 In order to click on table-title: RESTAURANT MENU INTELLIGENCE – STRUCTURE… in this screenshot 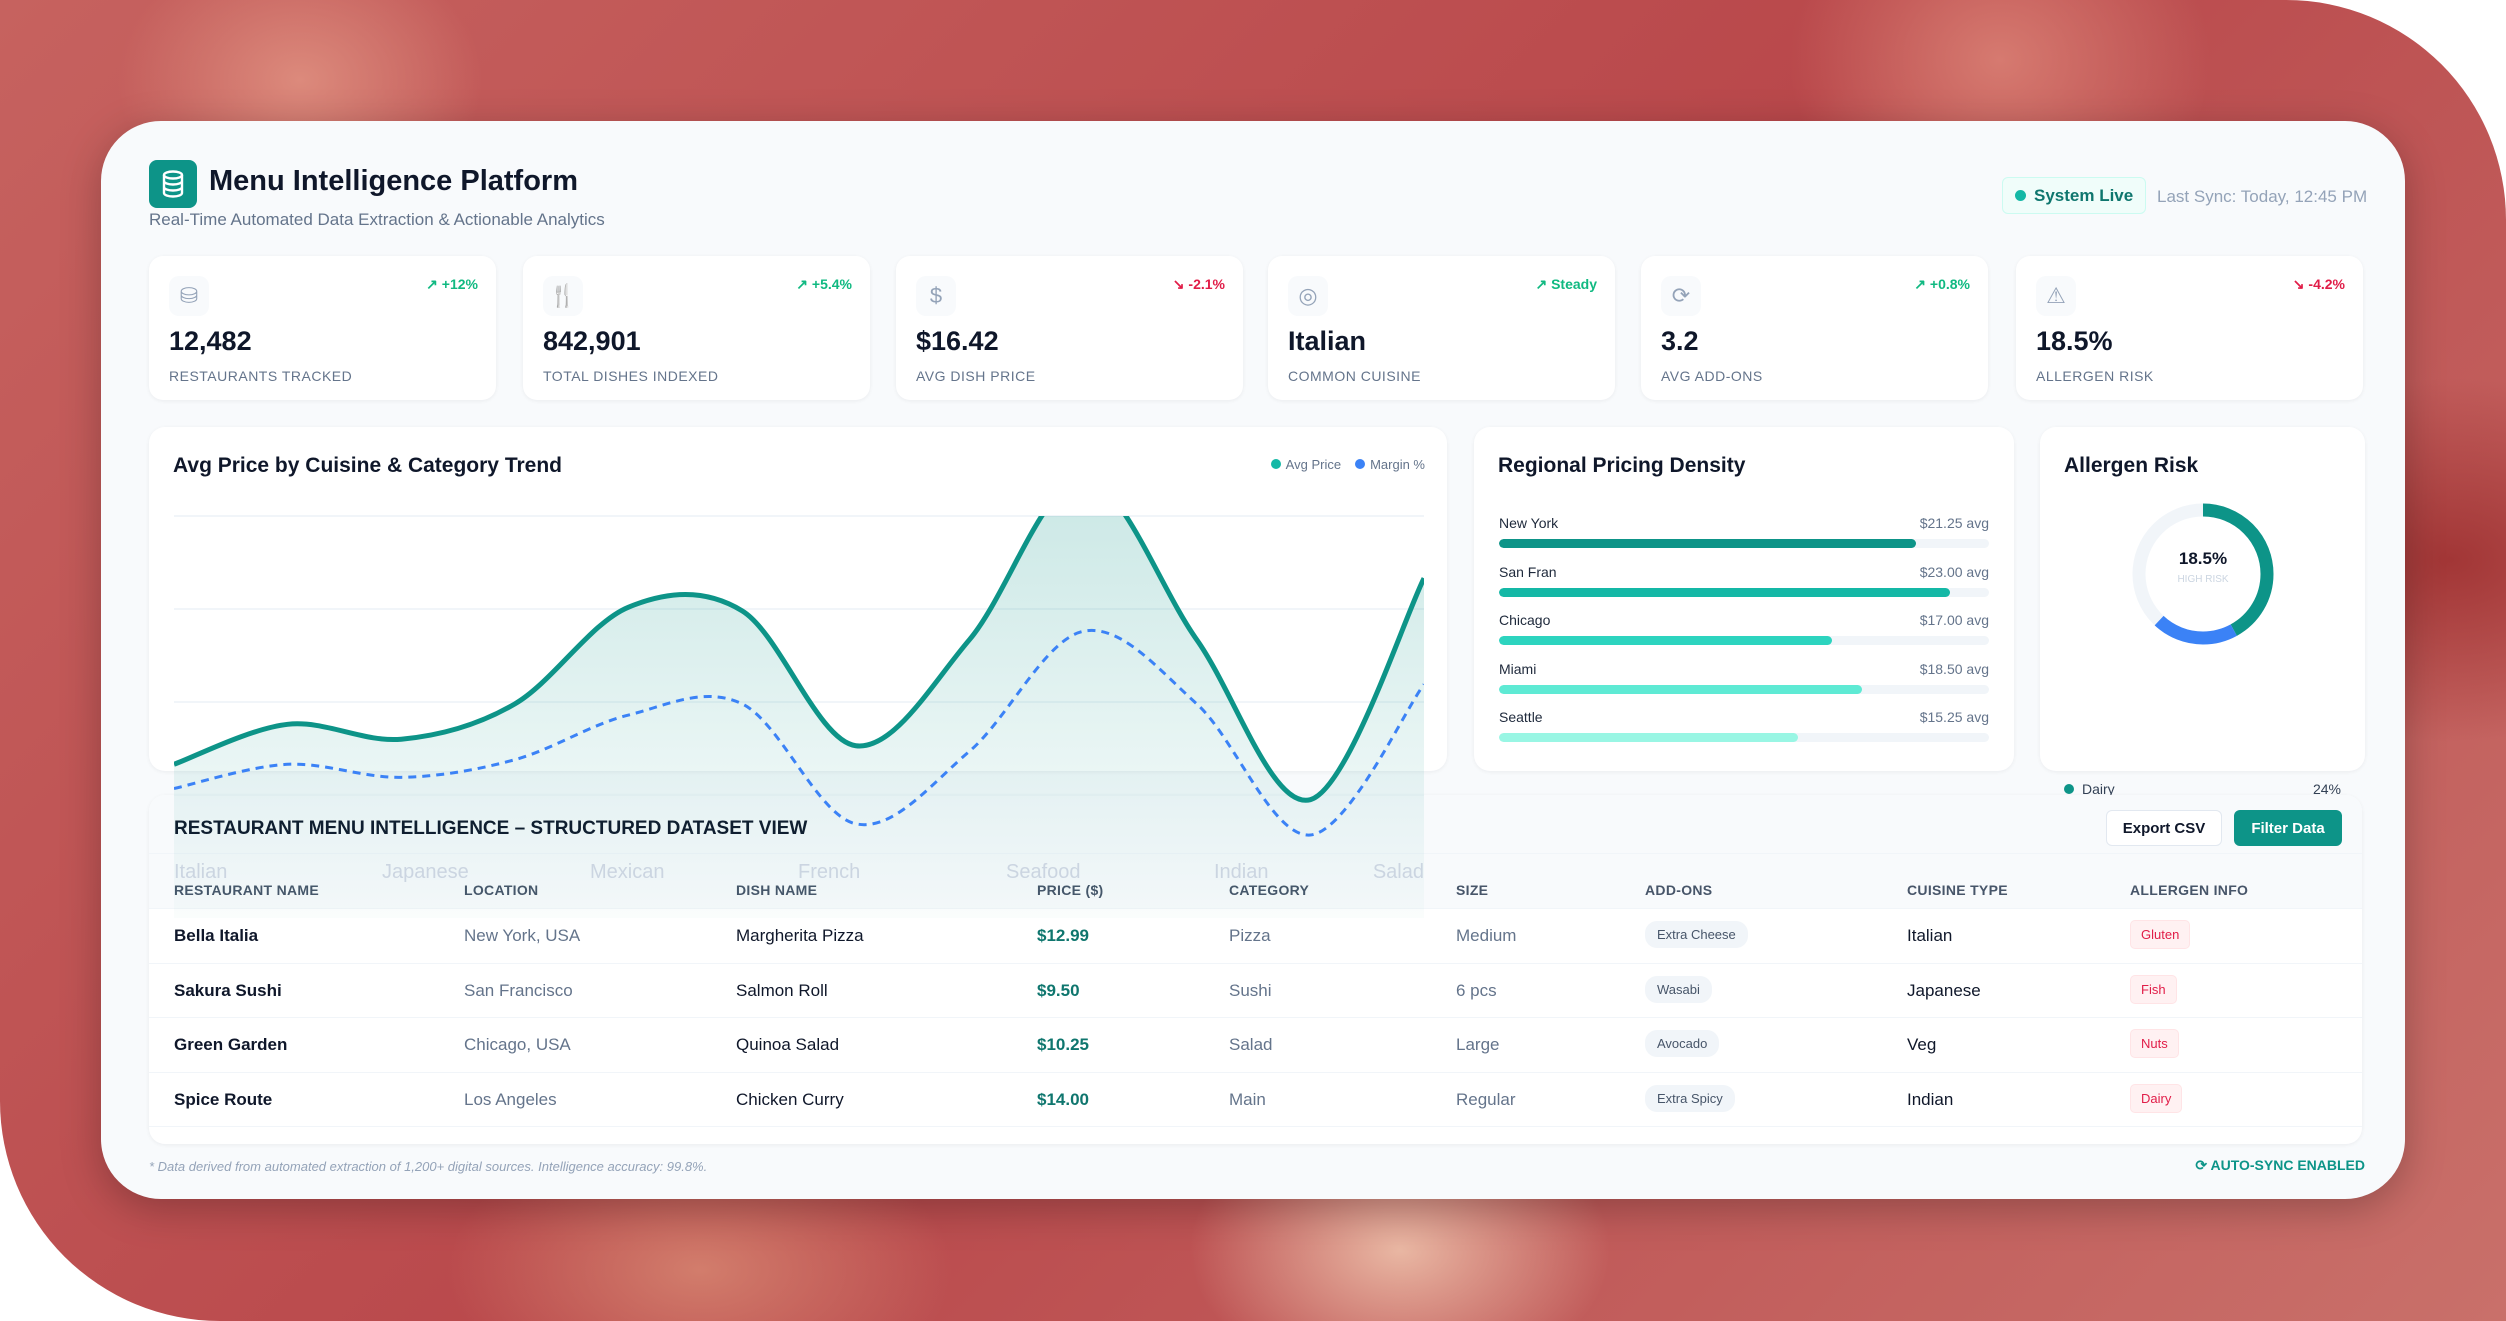, I will do `click(491, 828)`.